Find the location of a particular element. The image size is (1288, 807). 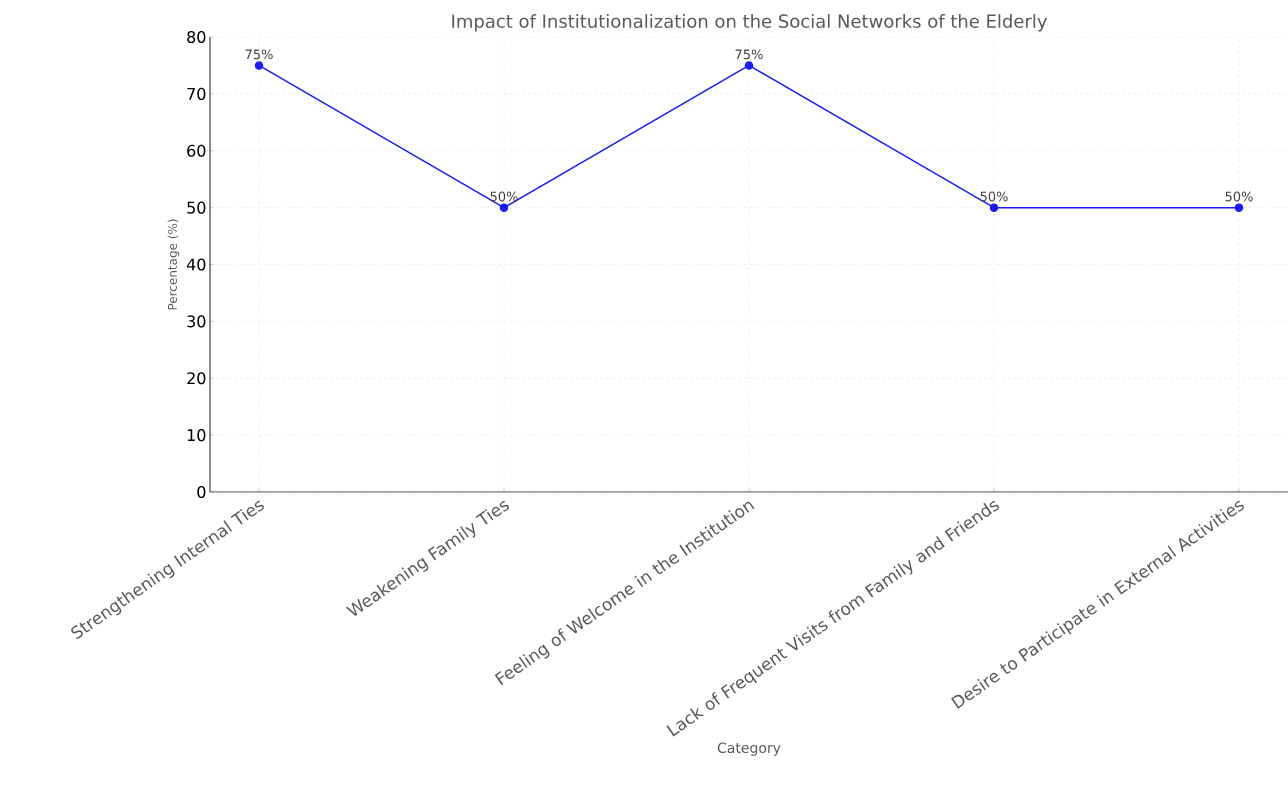

x-axis-title: Category is located at coordinates (749, 749).